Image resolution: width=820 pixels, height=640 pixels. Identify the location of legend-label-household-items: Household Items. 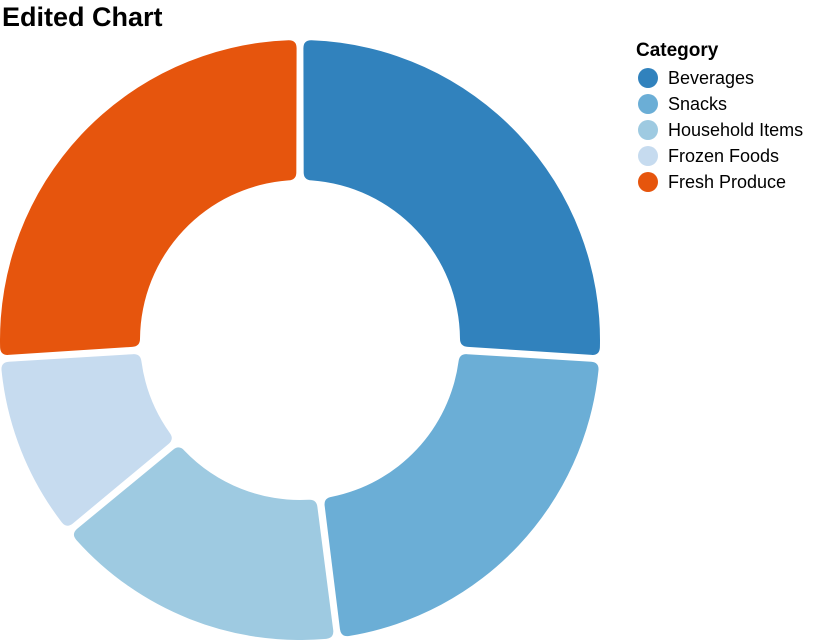
(736, 129).